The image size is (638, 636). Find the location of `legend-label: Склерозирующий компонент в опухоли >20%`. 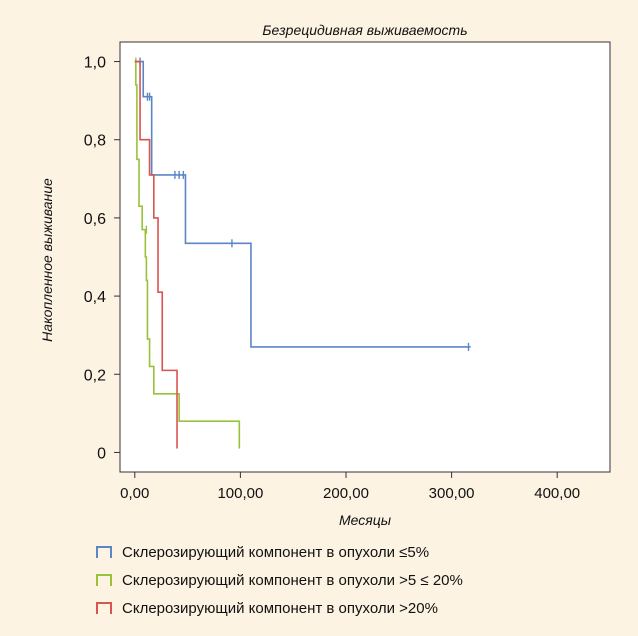

legend-label: Склерозирующий компонент в опухоли >20% is located at coordinates (280, 608).